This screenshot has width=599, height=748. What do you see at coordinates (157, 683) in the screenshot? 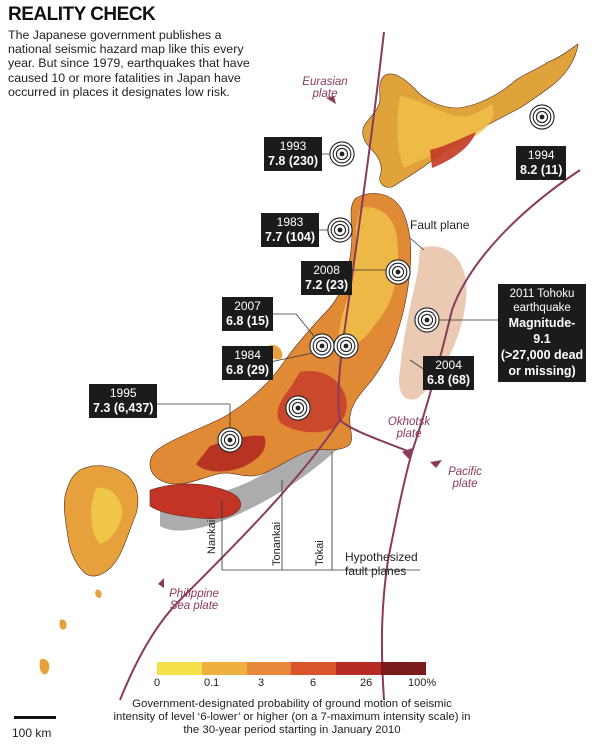
I see `legend-tick: 0` at bounding box center [157, 683].